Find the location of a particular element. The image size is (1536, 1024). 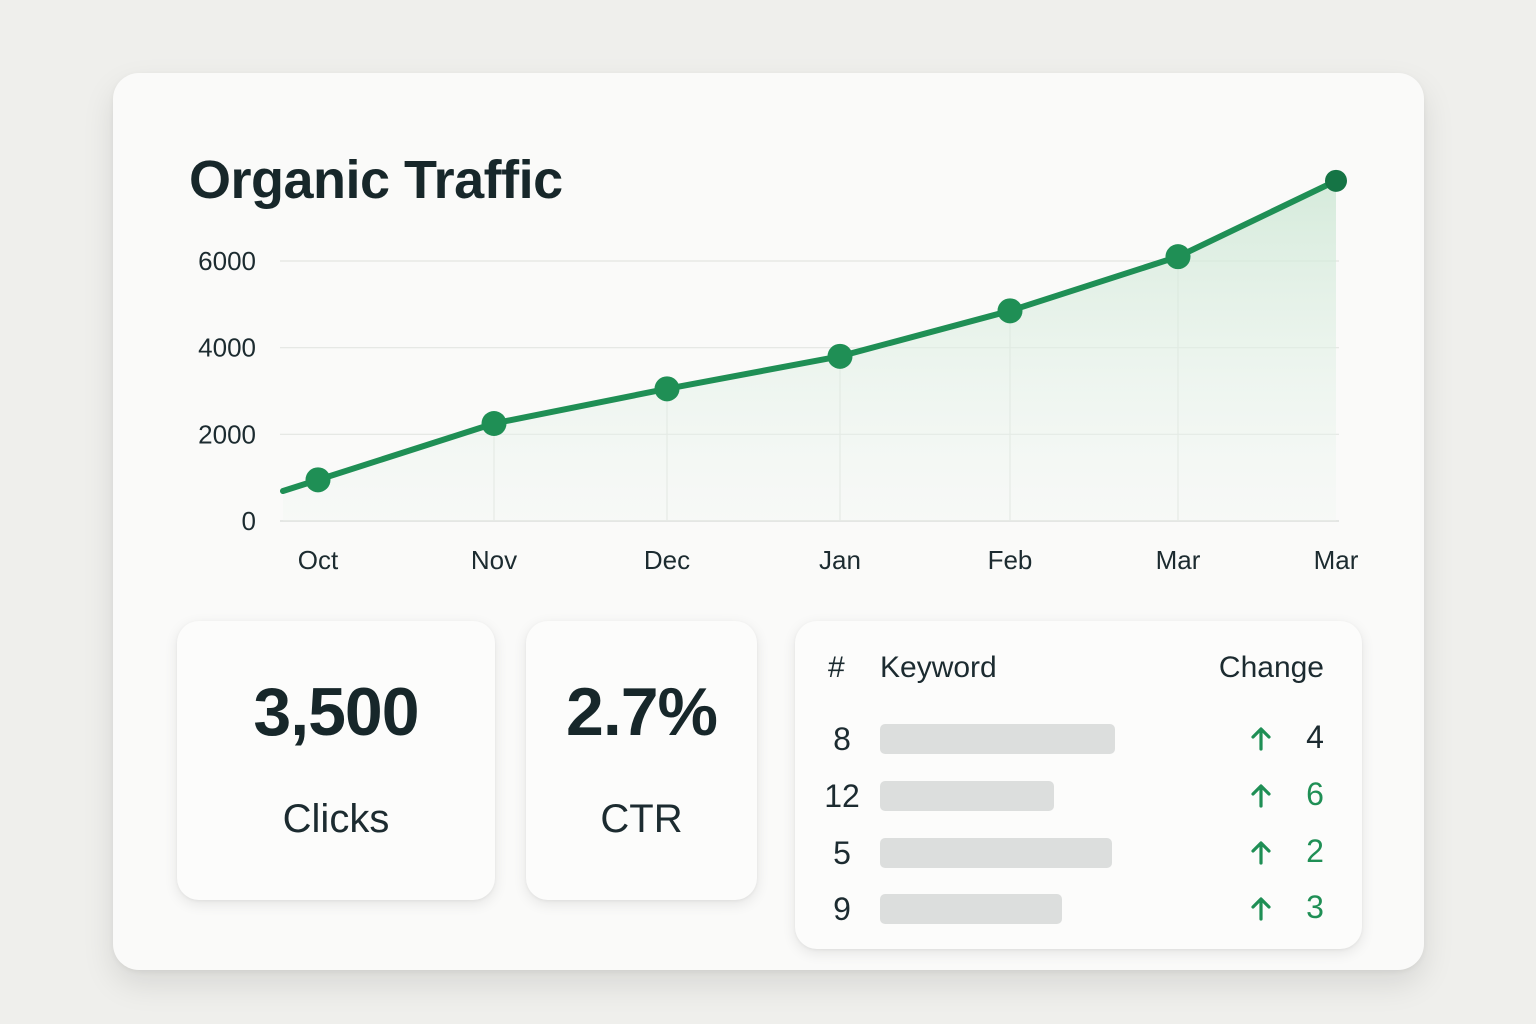

keyword-table-header: # Keyword Change is located at coordinates (1078, 671).